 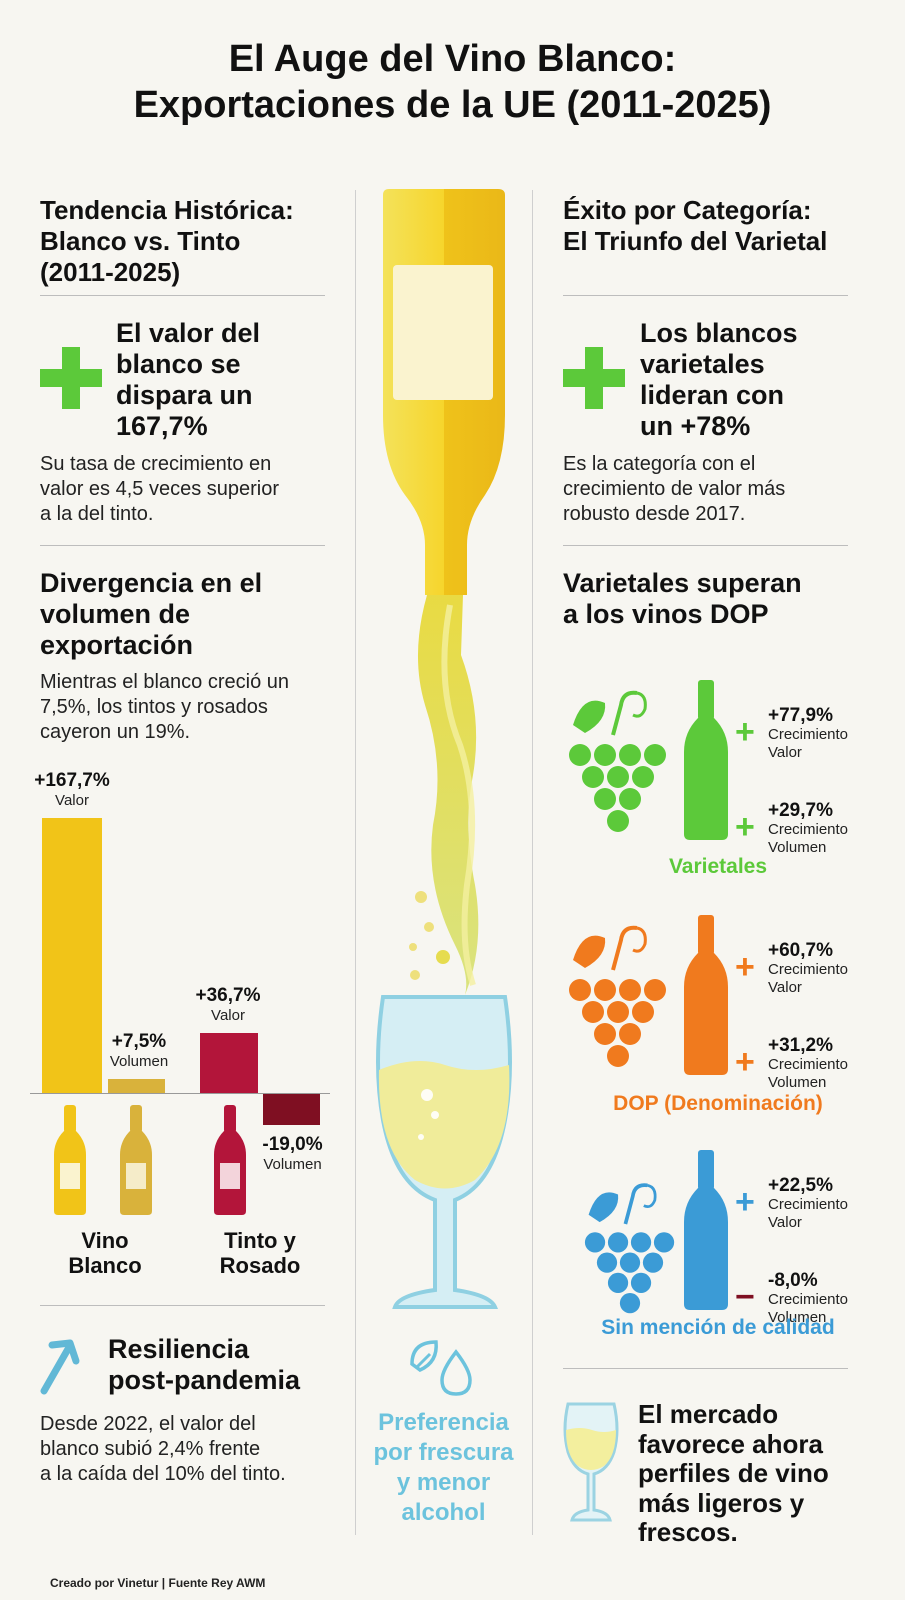 What do you see at coordinates (260, 1253) in the screenshot?
I see `category-red-rose: Tinto y Rosado` at bounding box center [260, 1253].